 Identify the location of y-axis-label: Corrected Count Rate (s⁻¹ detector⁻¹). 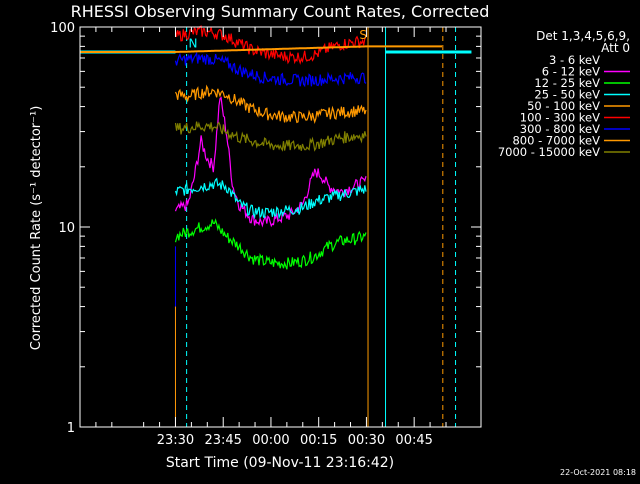
(36, 228).